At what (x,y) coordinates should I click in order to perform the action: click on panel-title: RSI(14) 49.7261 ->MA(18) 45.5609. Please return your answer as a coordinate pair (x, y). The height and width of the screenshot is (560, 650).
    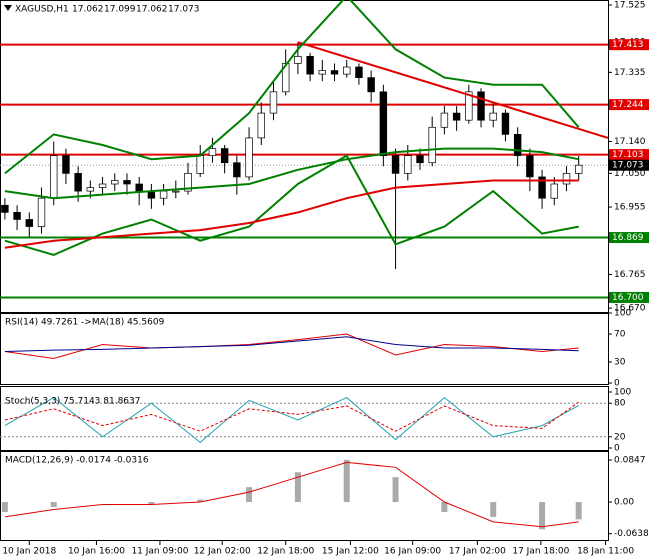
    Looking at the image, I should click on (85, 323).